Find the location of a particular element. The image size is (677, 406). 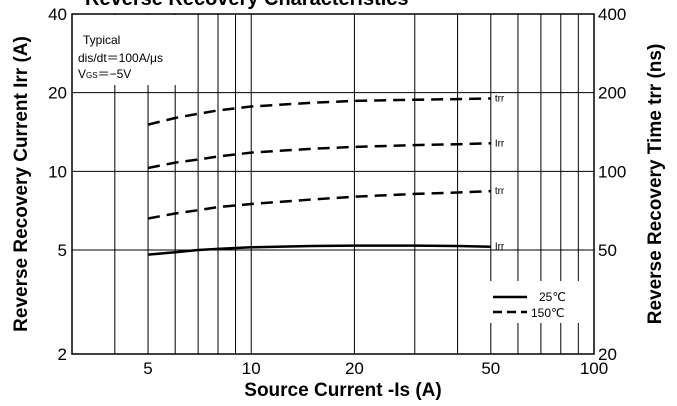

legend-background is located at coordinates (536, 302).